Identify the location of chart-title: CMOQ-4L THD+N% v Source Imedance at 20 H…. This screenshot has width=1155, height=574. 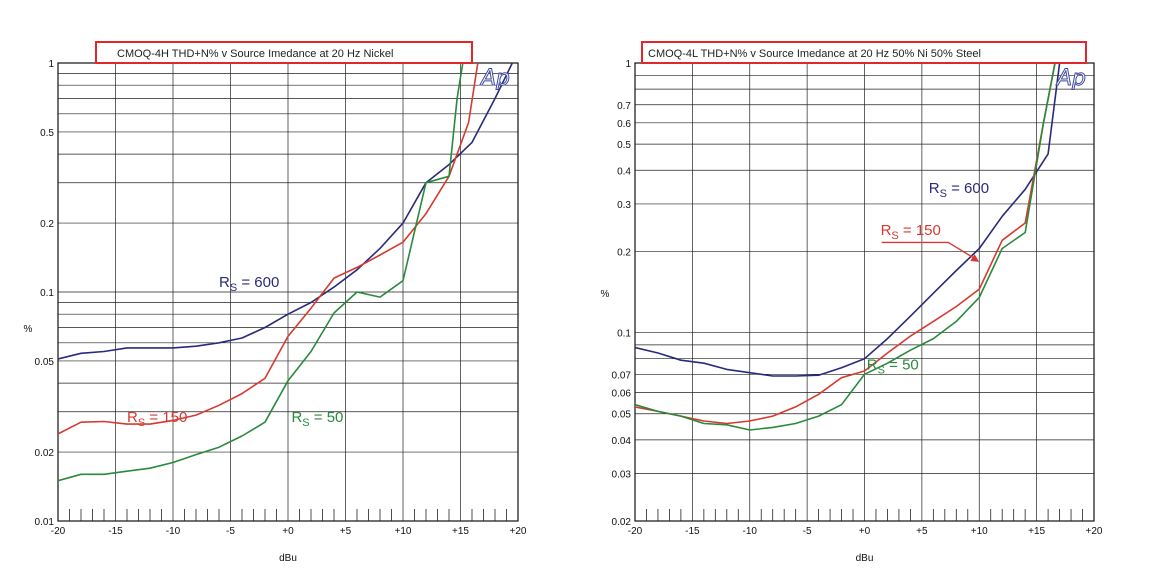
(814, 54).